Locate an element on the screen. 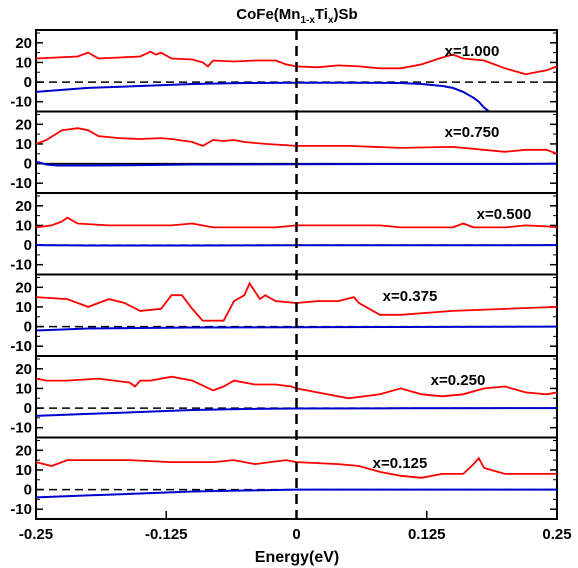 This screenshot has height=568, width=578. x-tick-label: 0.25 is located at coordinates (556, 534).